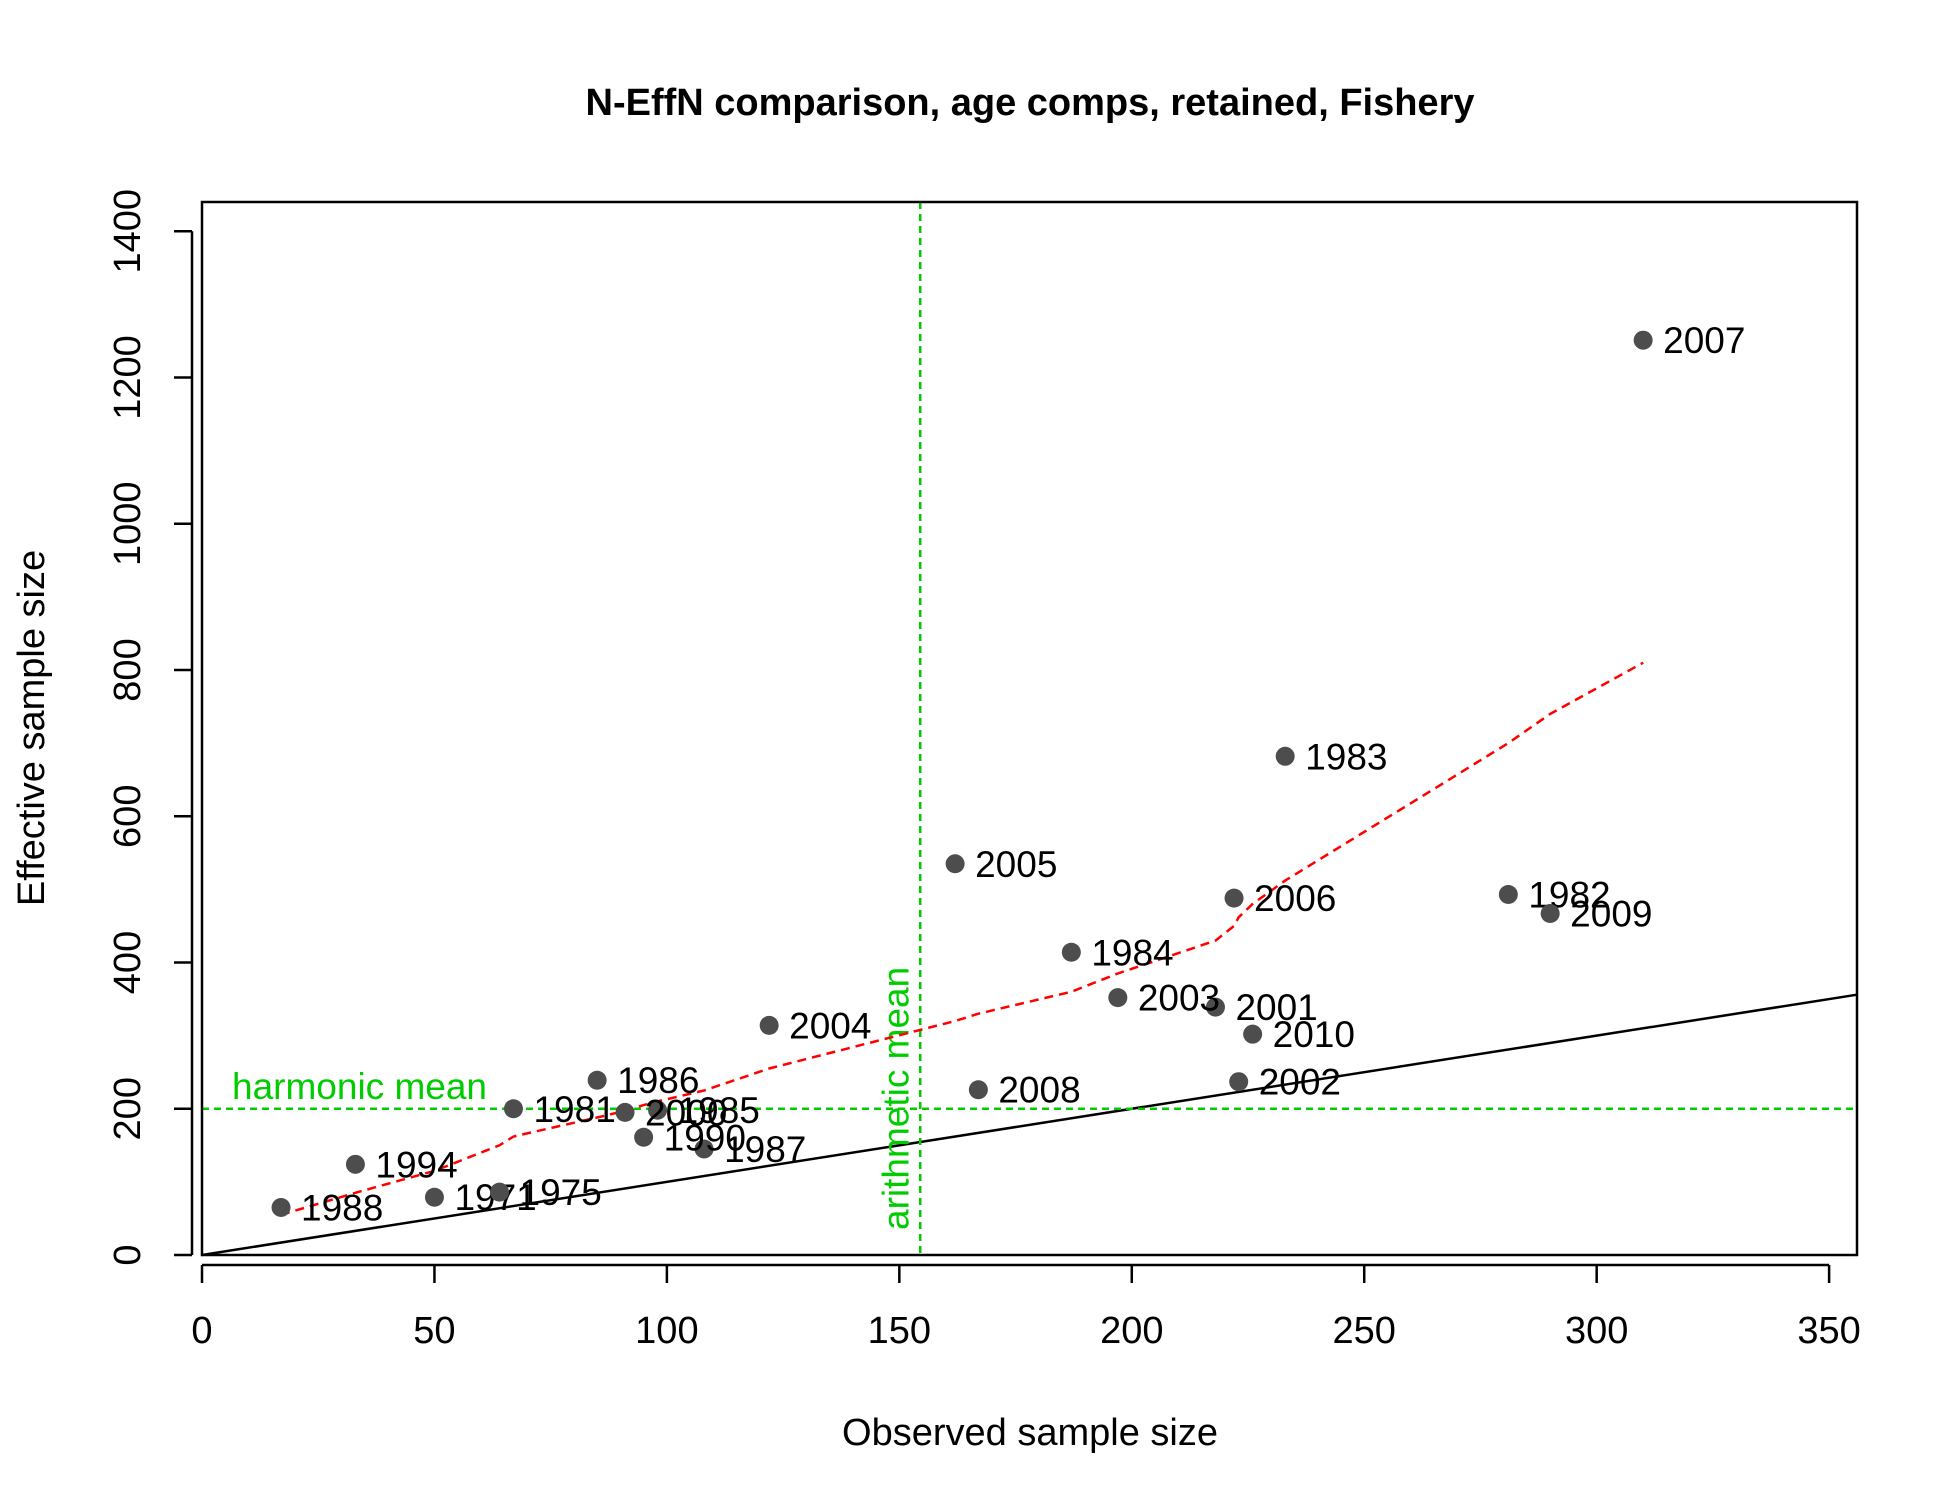 This screenshot has height=1500, width=1950. I want to click on x-tick-label: 300, so click(1596, 1331).